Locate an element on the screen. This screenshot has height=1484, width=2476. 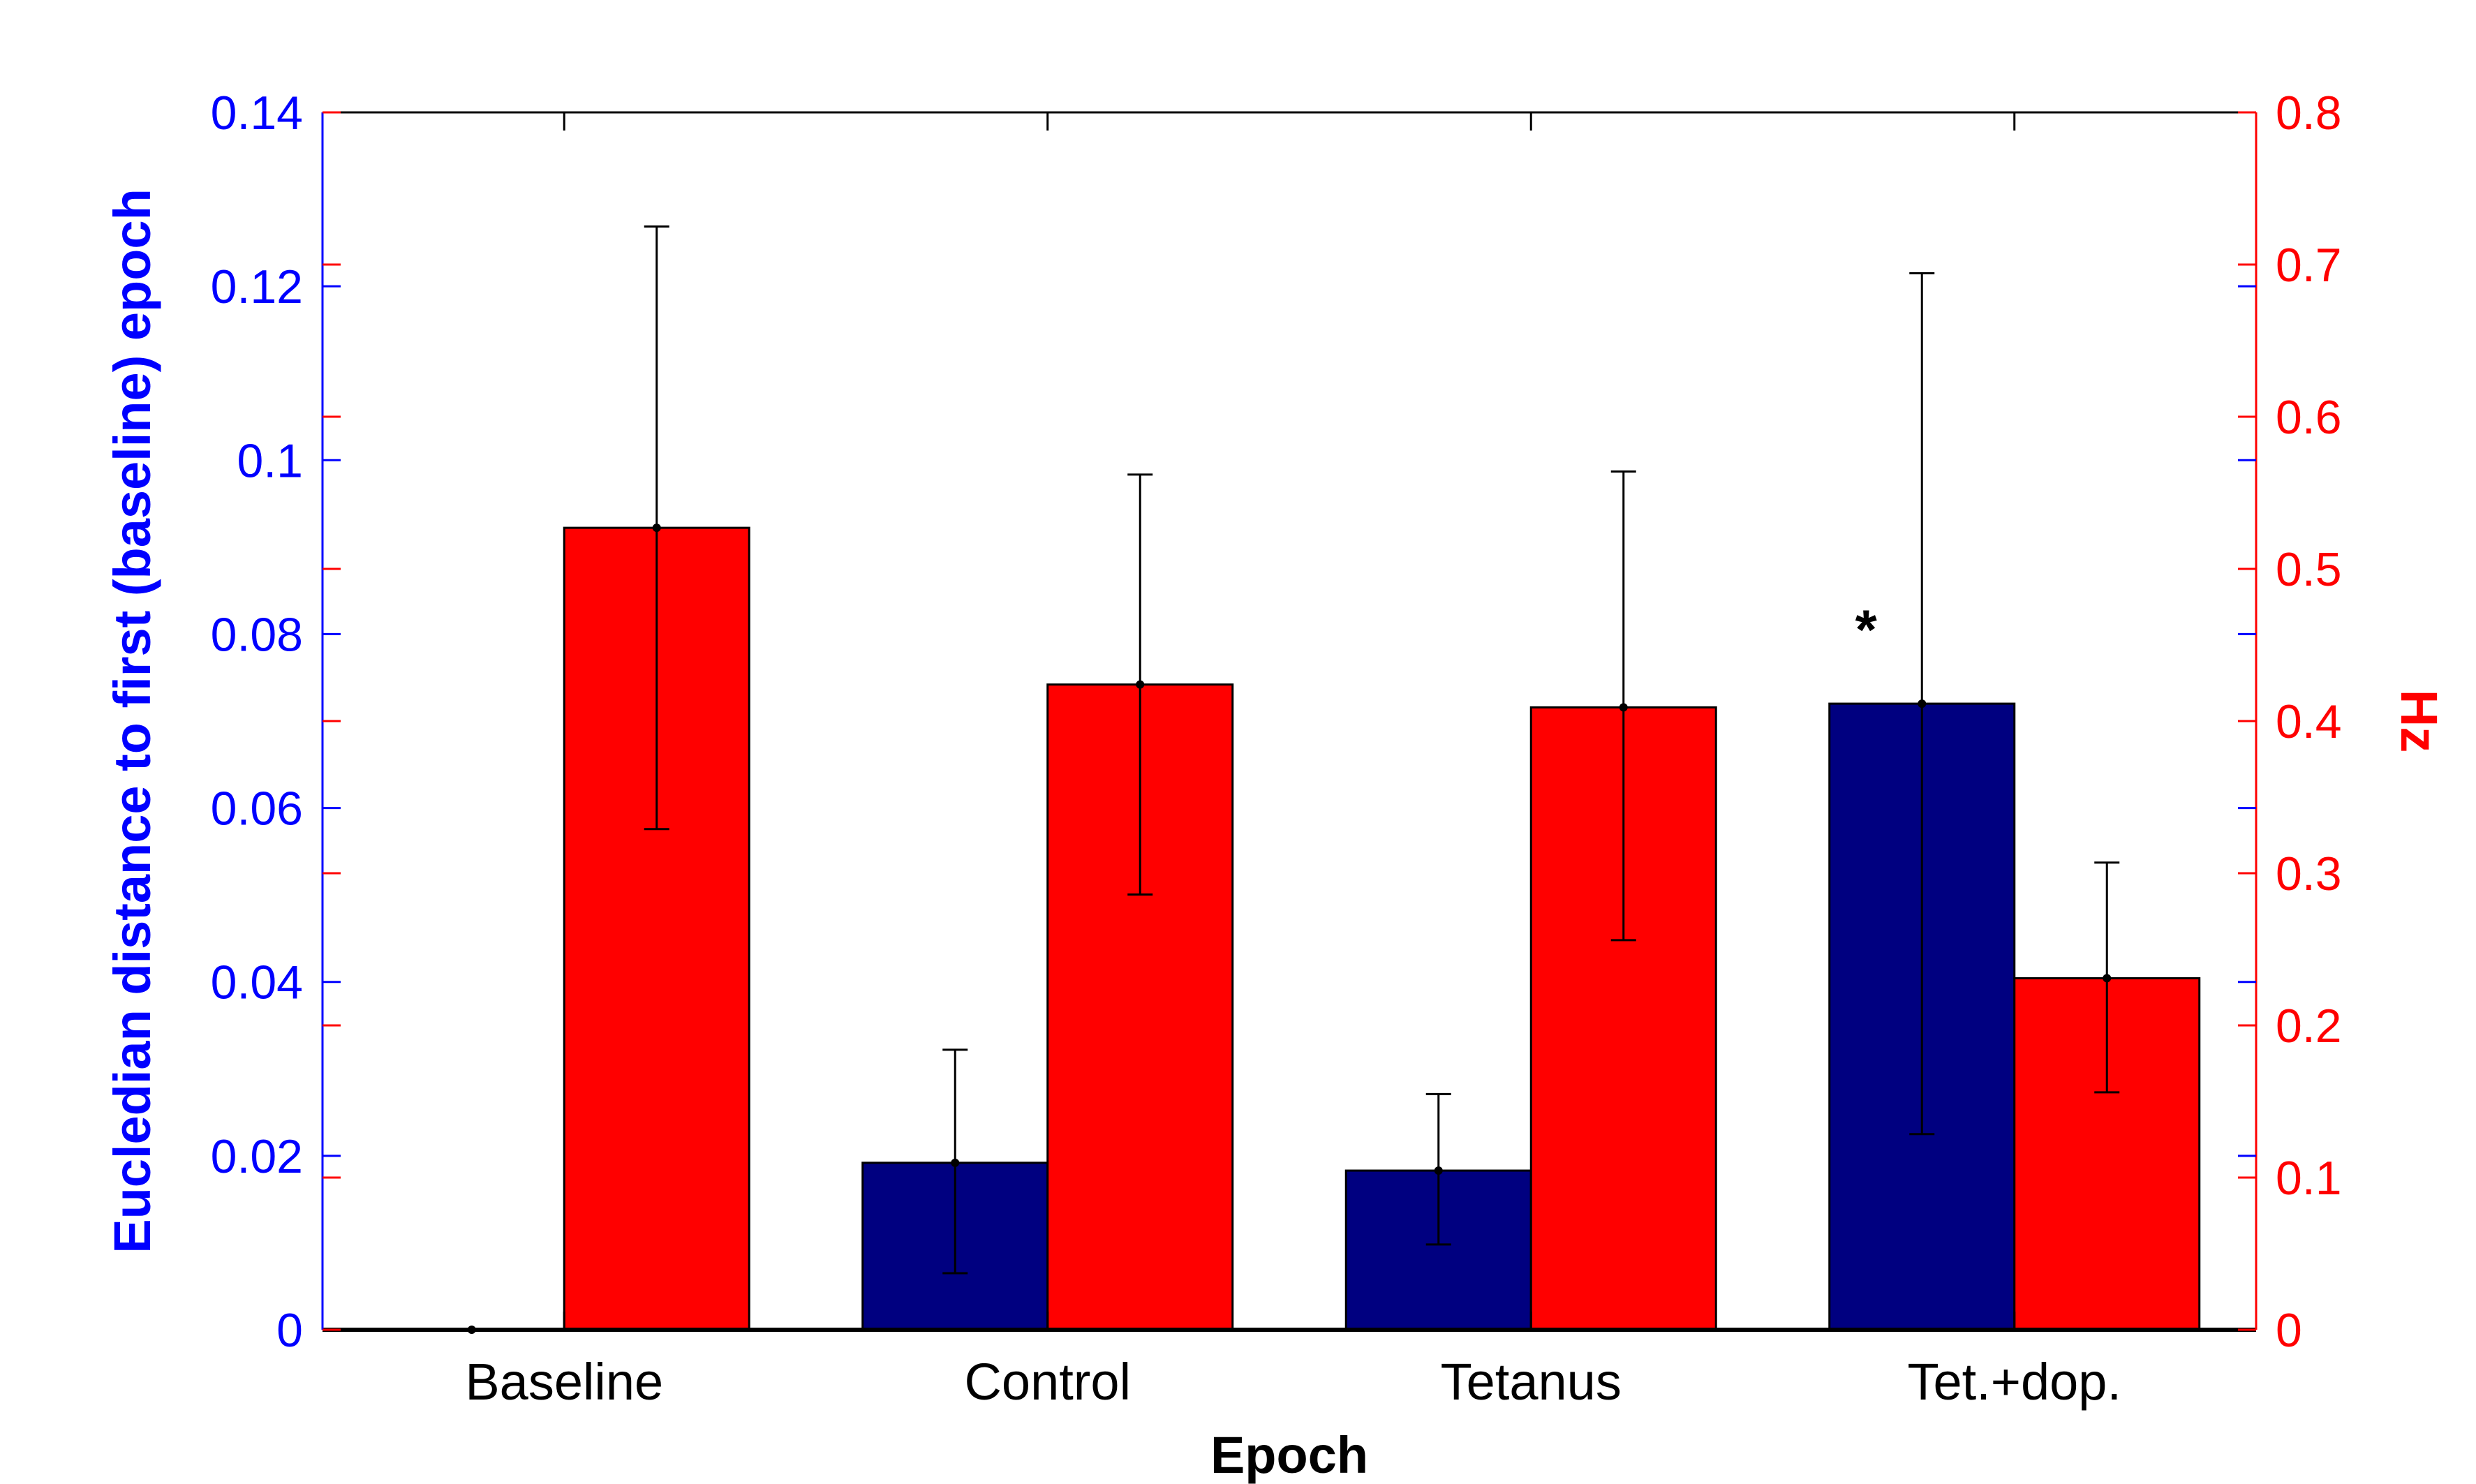
x-tick-label-1: Control is located at coordinates (1047, 1382).